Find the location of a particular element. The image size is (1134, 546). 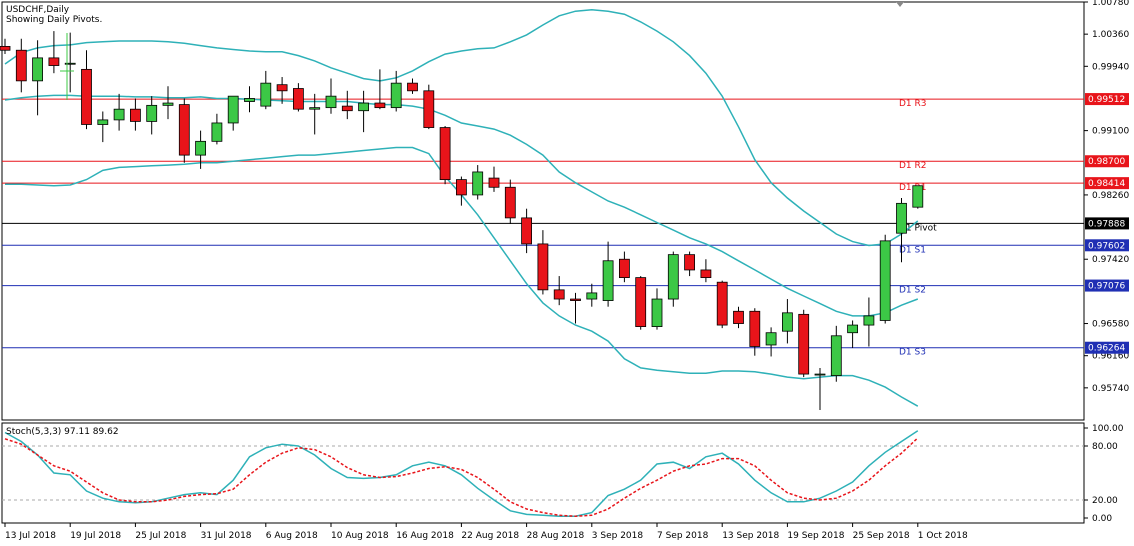

pivot-label: D1 S1 is located at coordinates (912, 250).